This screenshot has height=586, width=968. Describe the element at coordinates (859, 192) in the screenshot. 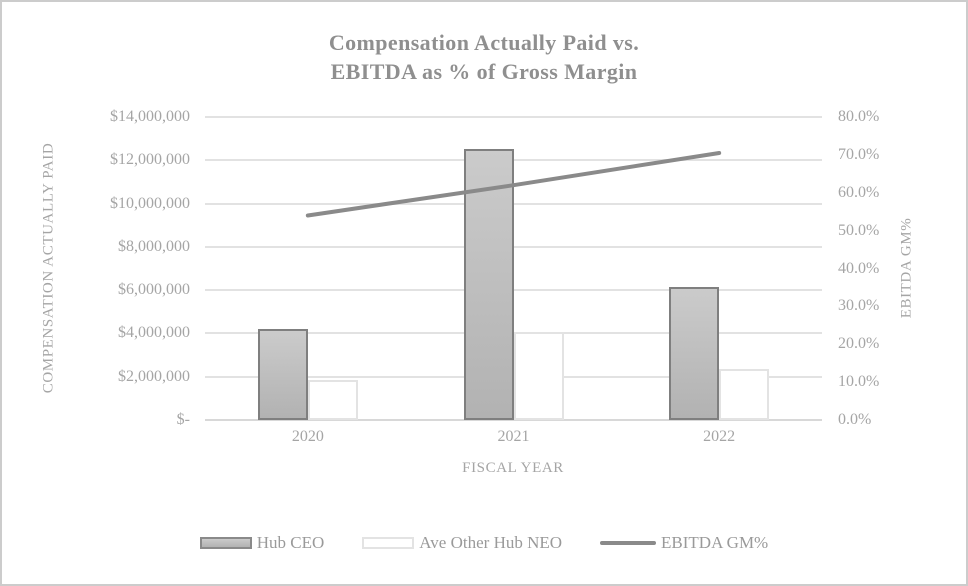

I see `secondary-y-tick-label: 60.0%` at that location.